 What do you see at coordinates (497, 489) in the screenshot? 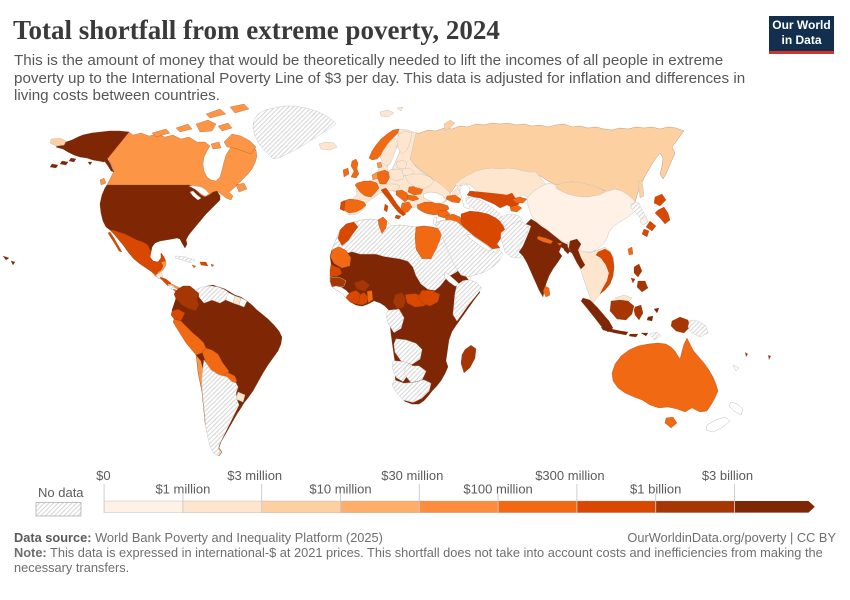
I see `svg-text: $100 million` at bounding box center [497, 489].